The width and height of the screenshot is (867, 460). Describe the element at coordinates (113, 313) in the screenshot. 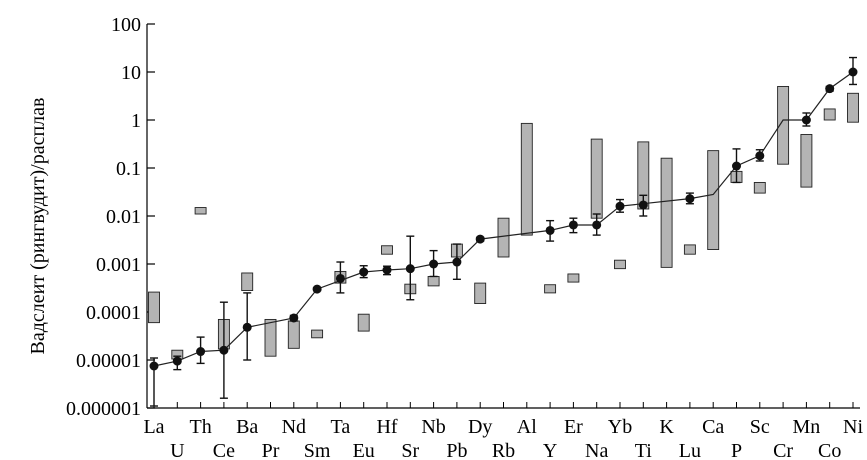

I see `y-tick-label: 0.0001` at that location.